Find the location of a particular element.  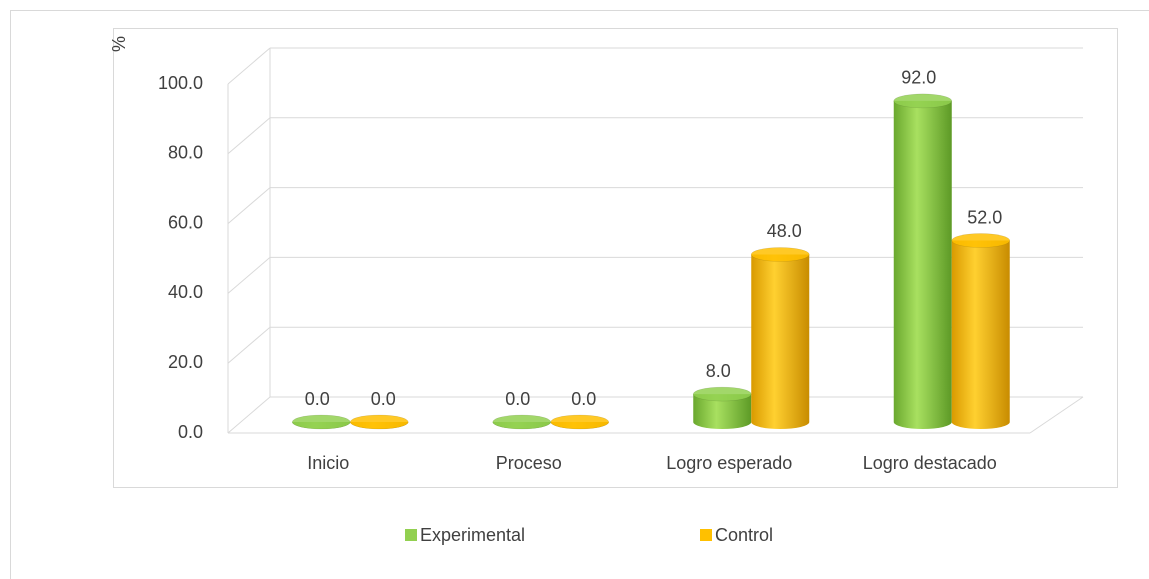

legend-label: Control is located at coordinates (744, 535).